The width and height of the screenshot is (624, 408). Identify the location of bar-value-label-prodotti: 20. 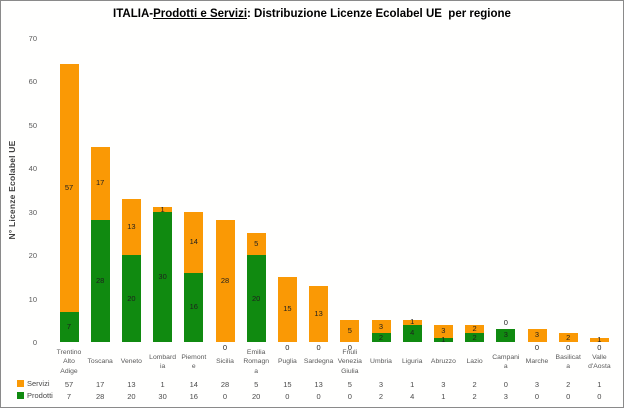
(131, 298).